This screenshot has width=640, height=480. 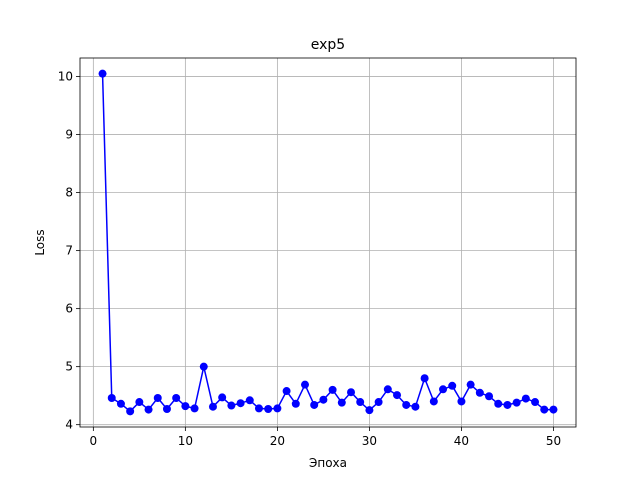 What do you see at coordinates (461, 441) in the screenshot?
I see `x-tick-label: 40` at bounding box center [461, 441].